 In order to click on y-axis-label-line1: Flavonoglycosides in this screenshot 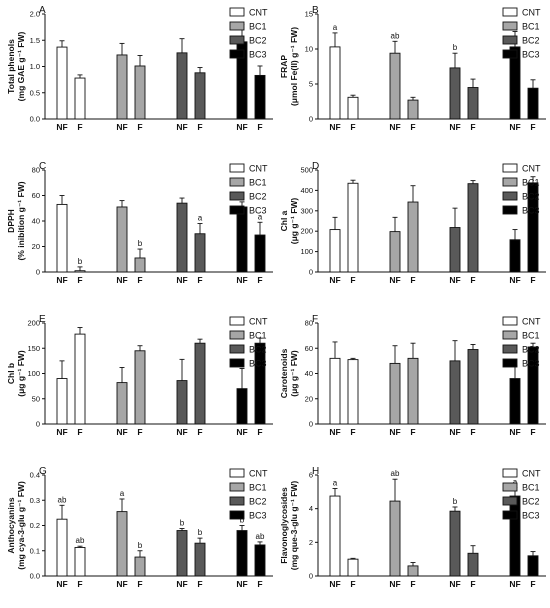, I will do `click(284, 525)`.